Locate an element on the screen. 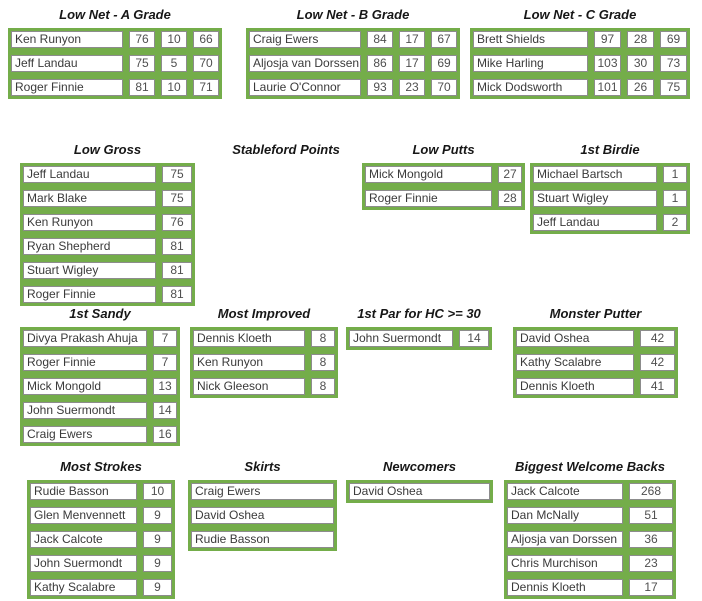 The image size is (702, 601). section-title: Skirts is located at coordinates (262, 466).